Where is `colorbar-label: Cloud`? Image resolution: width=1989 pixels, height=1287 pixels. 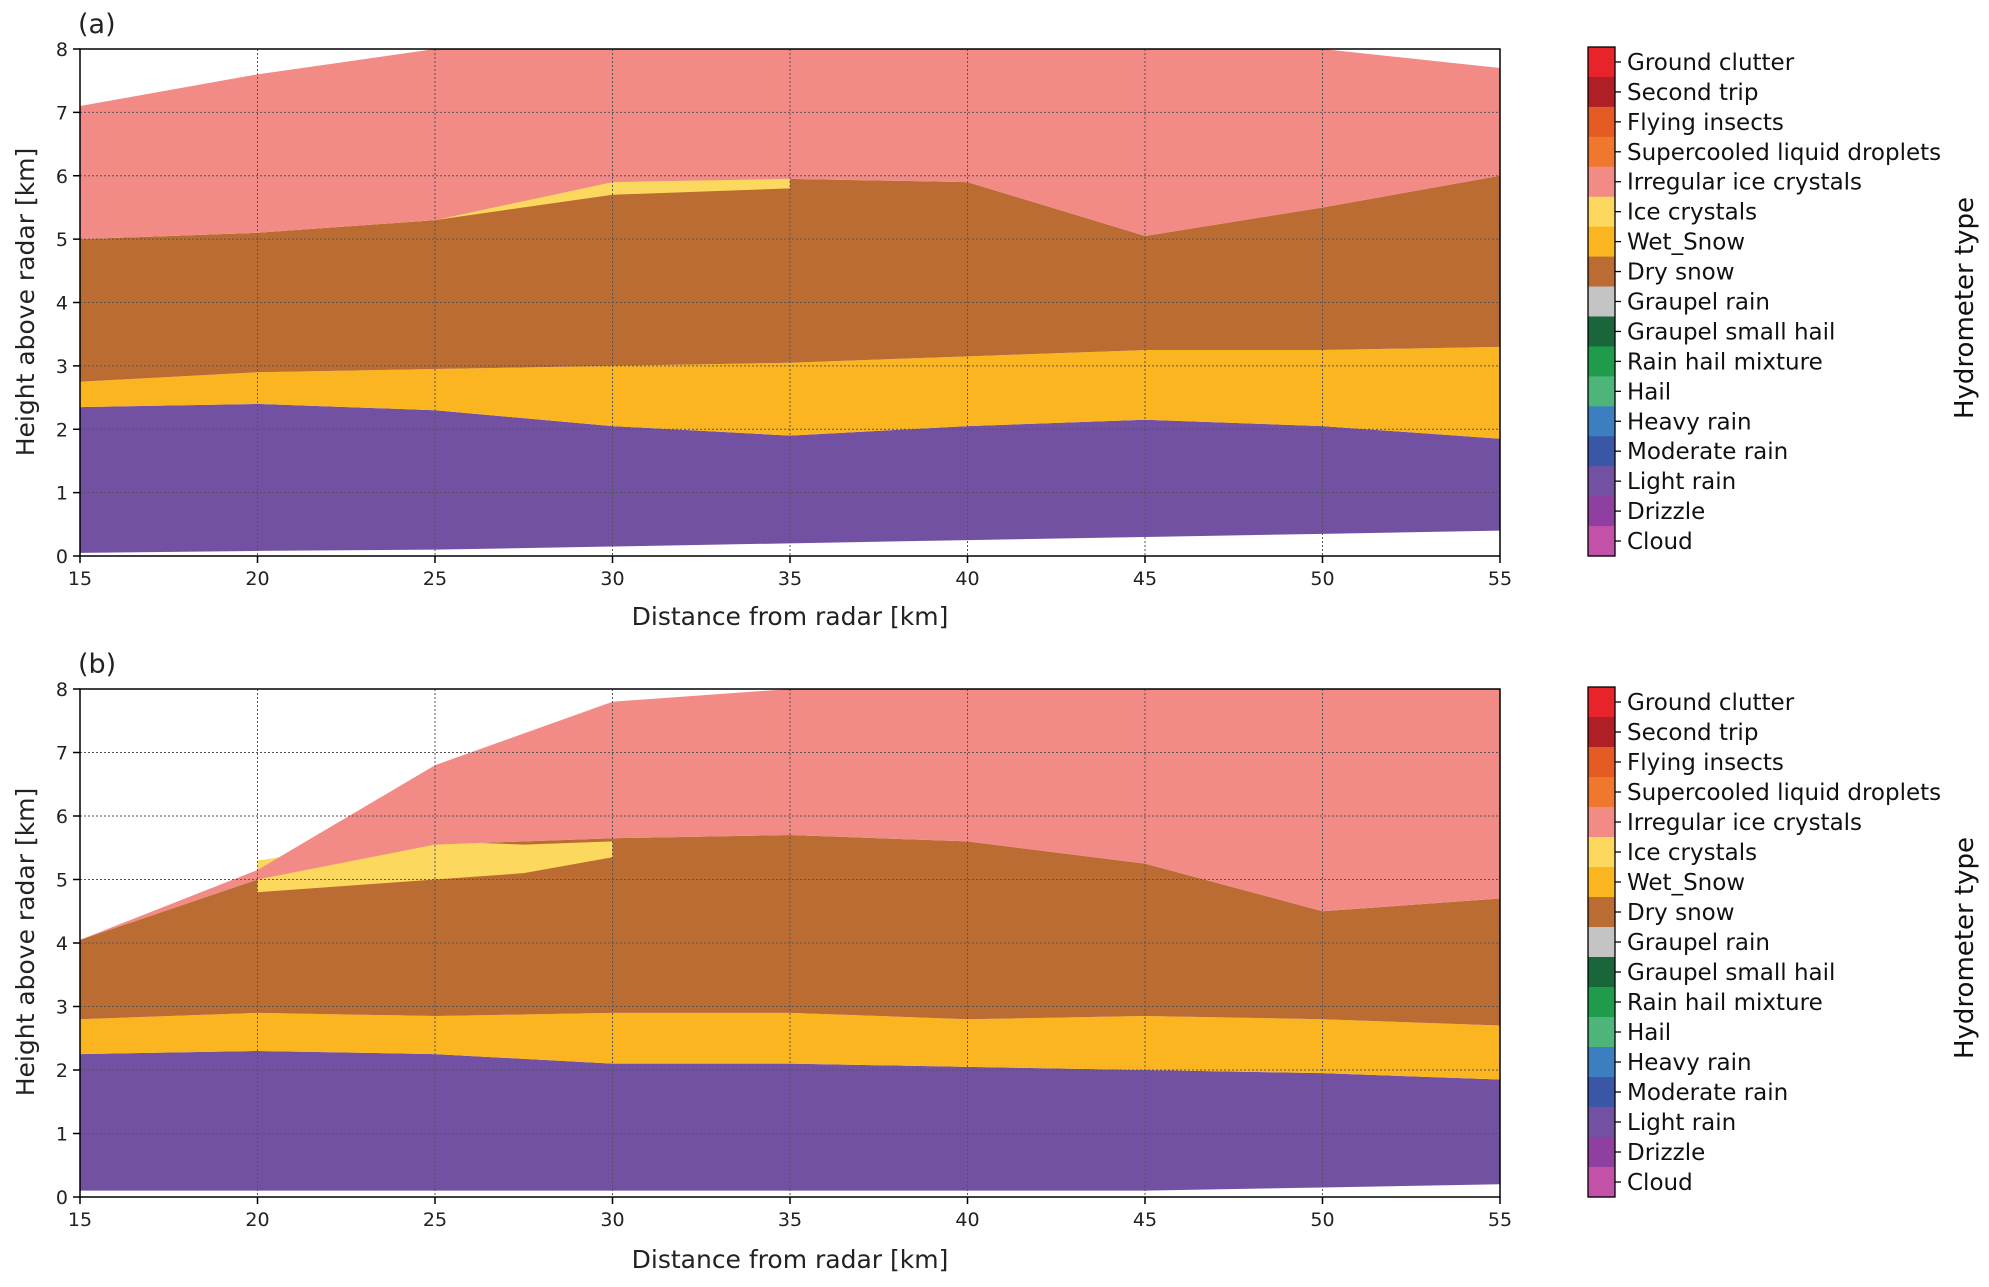
colorbar-label: Cloud is located at coordinates (1660, 1183).